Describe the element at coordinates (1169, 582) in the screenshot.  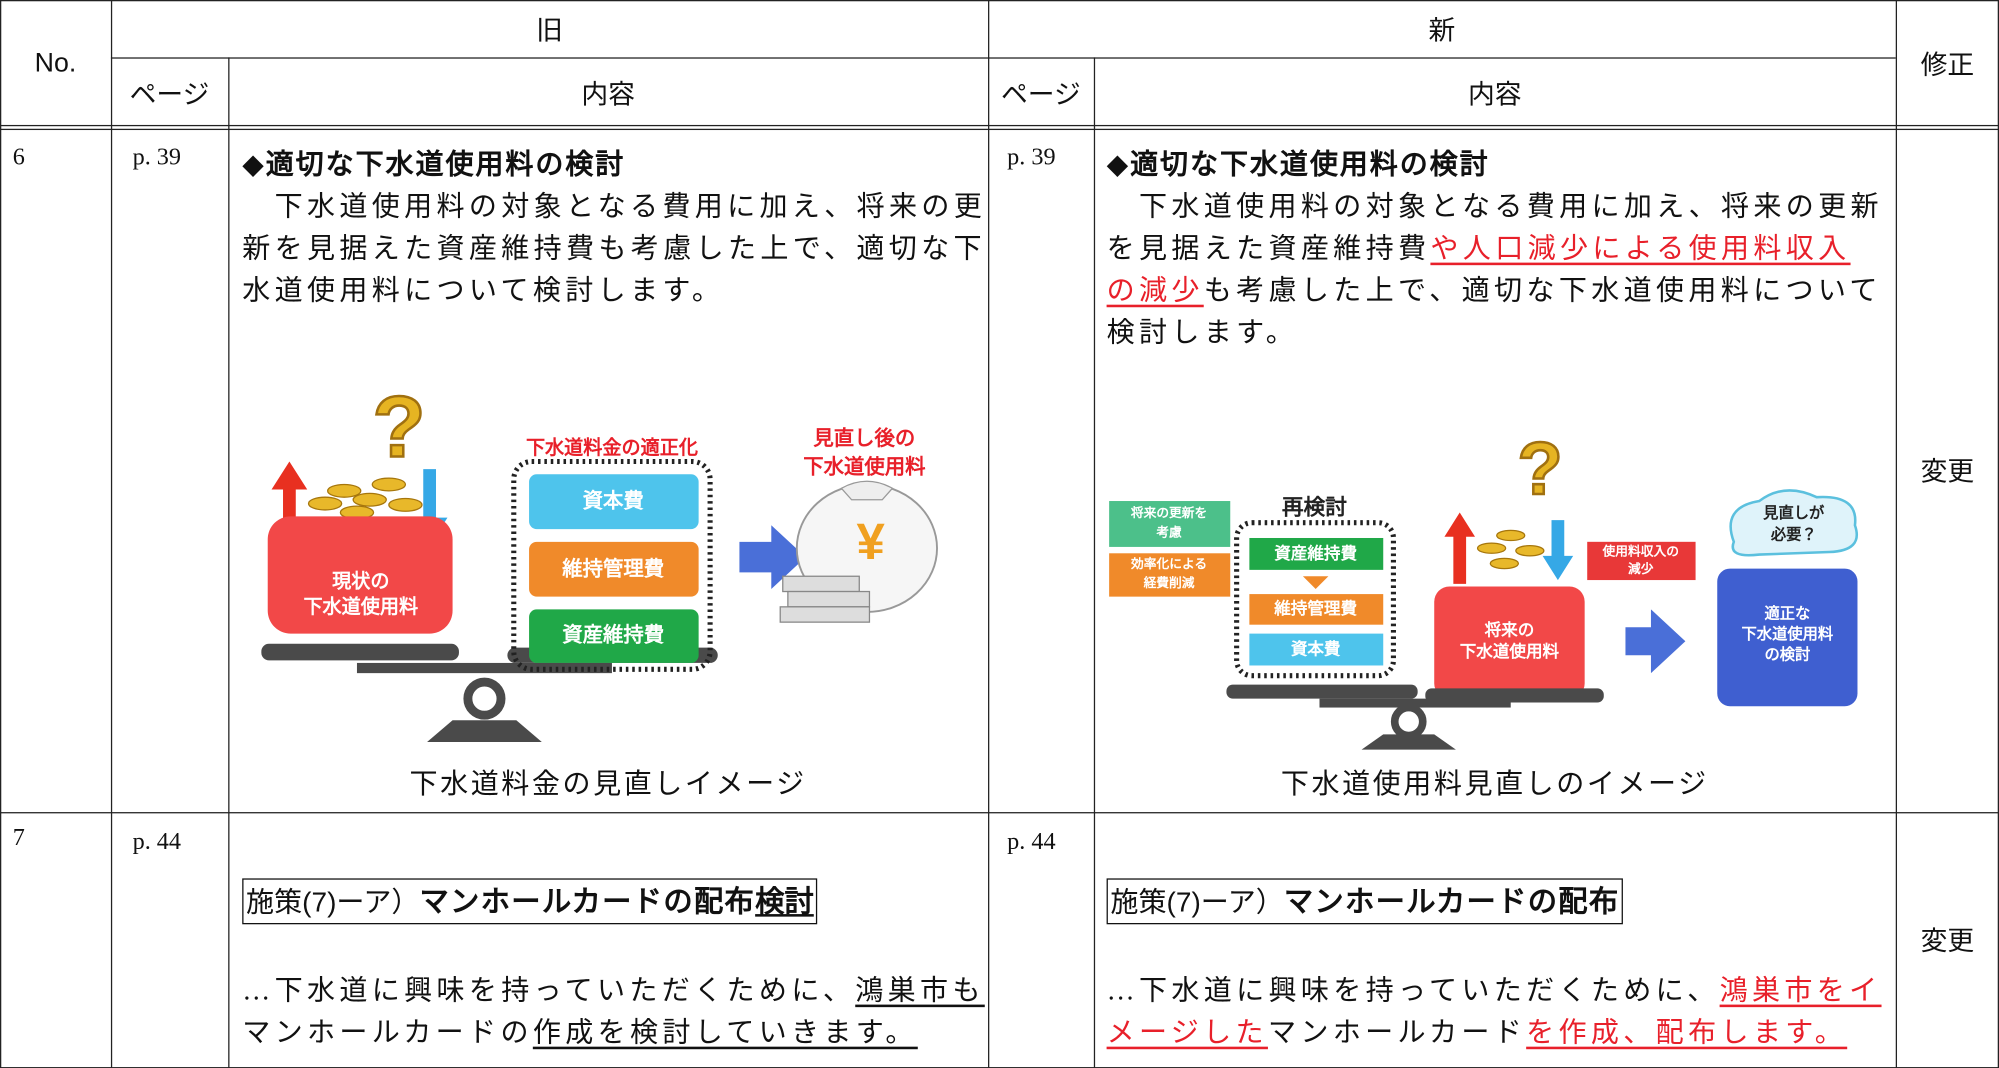
I see `figure-label: 経費削減` at that location.